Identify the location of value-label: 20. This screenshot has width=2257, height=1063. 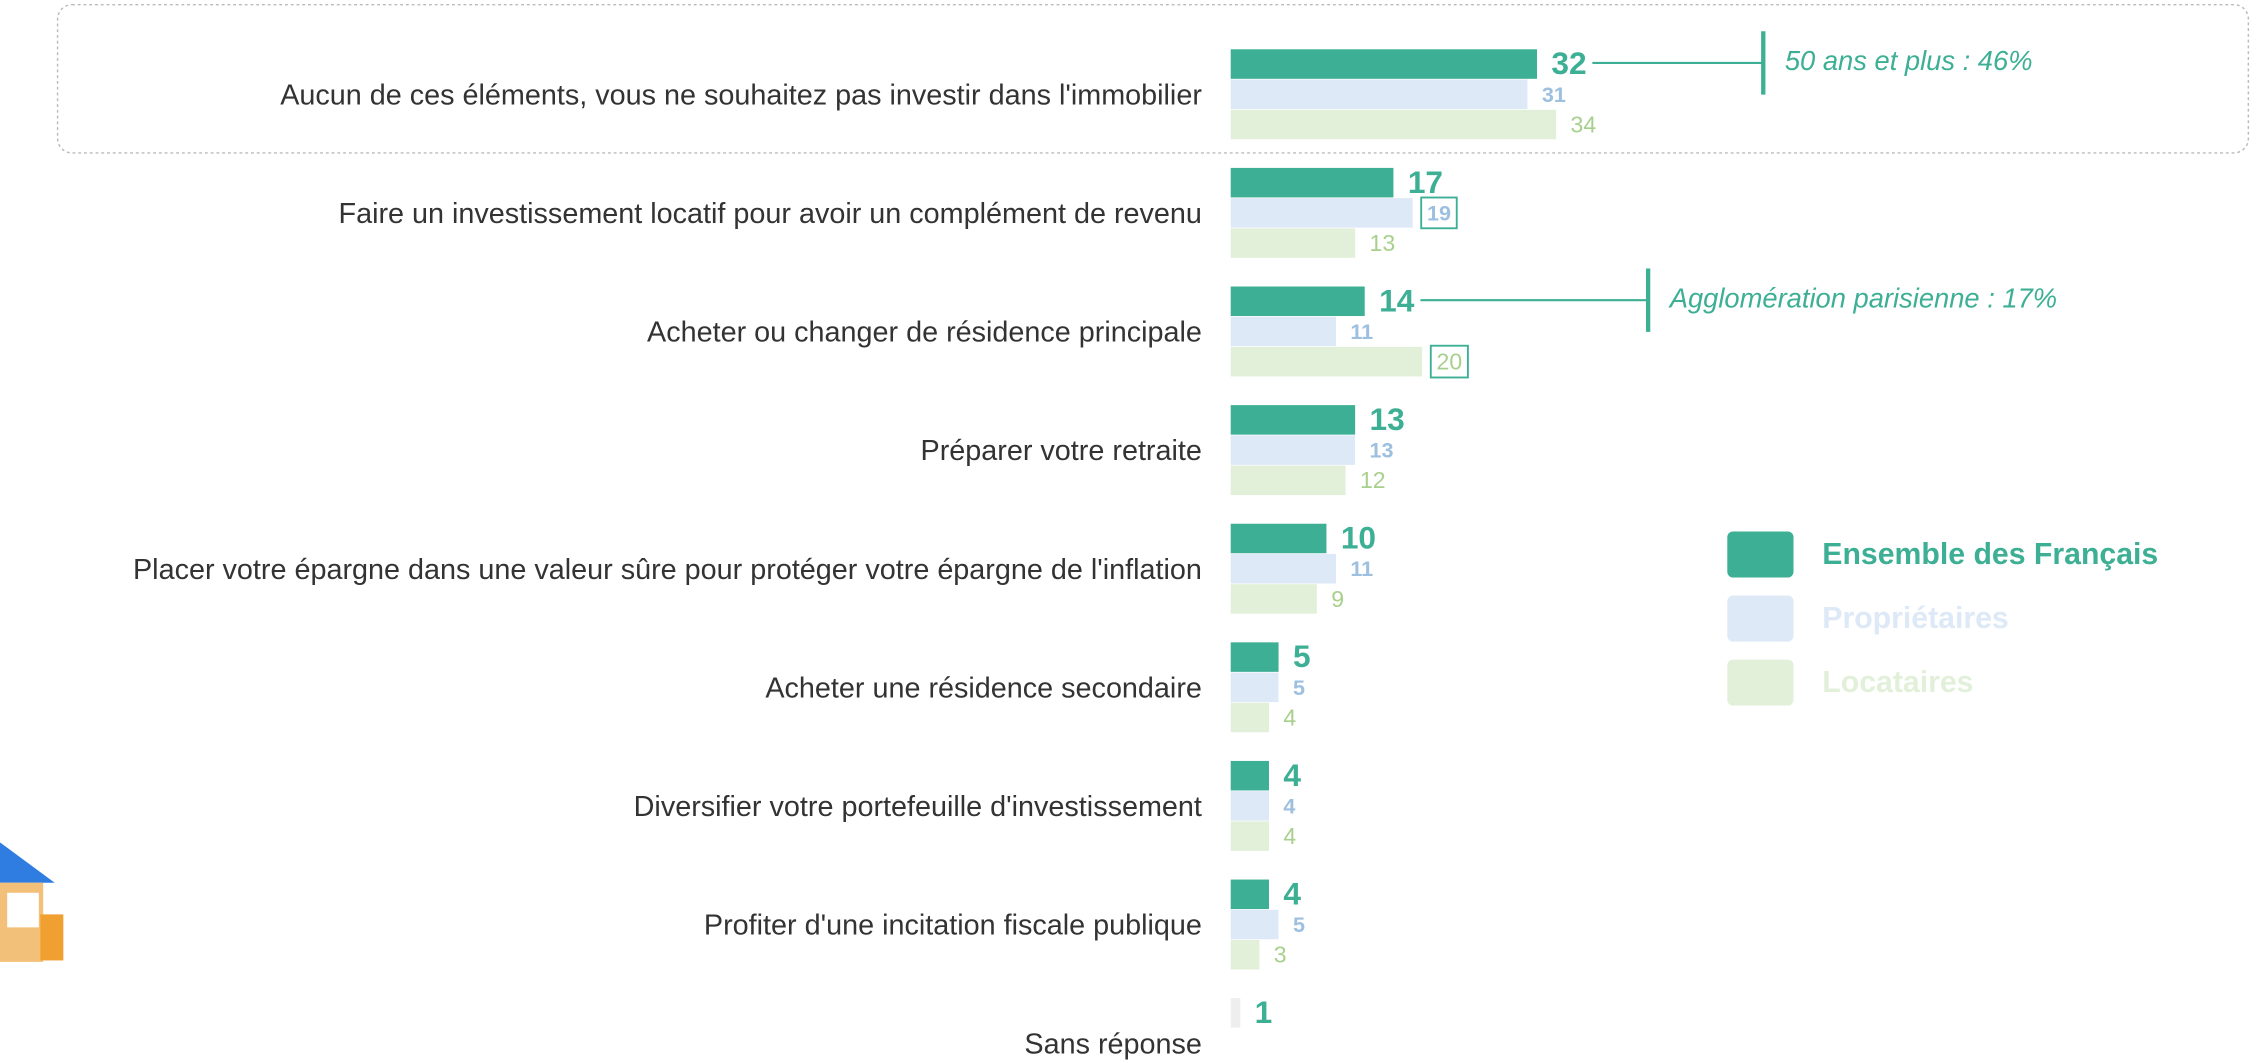
(1450, 362).